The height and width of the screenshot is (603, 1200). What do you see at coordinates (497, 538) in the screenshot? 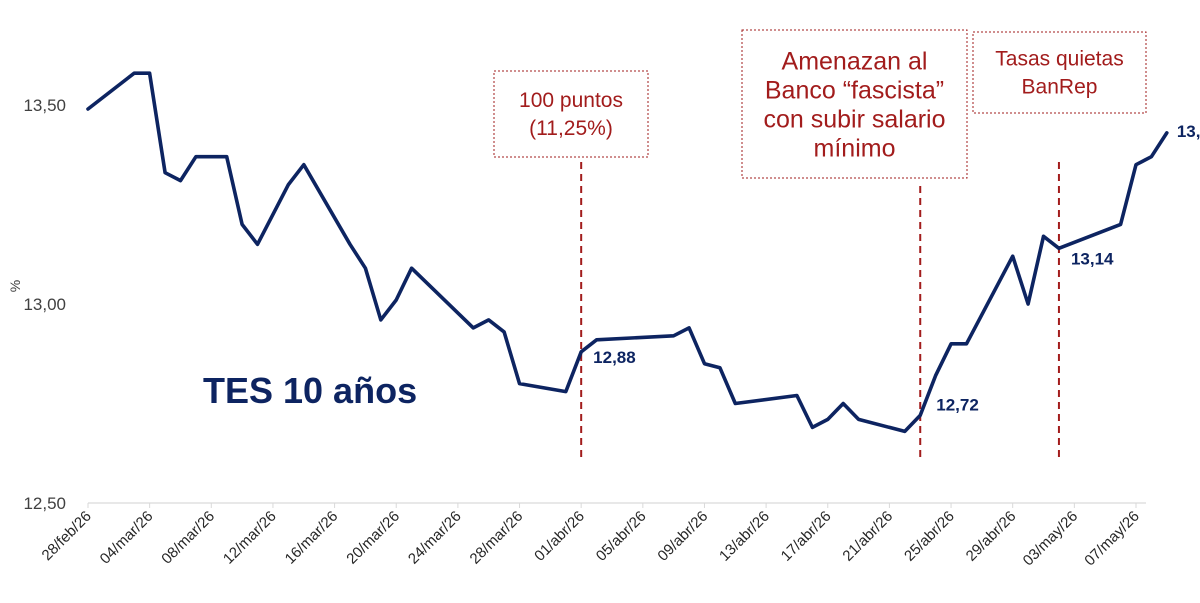
I see `x-tick-label: 28/mar/26` at bounding box center [497, 538].